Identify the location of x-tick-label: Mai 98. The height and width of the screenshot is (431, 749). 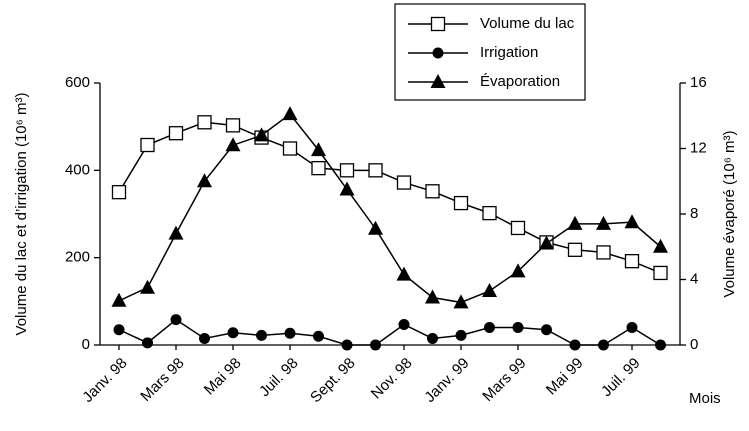
(223, 377).